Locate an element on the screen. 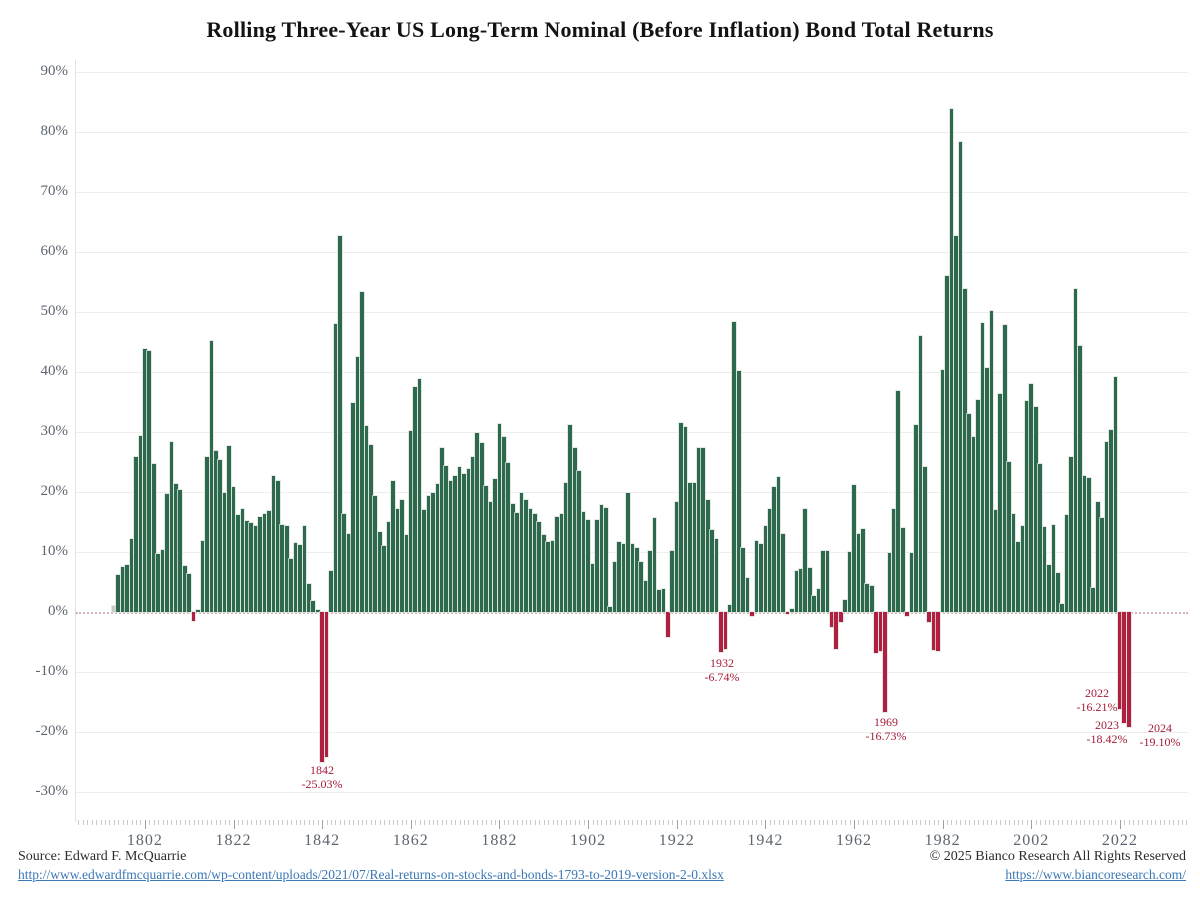 This screenshot has width=1200, height=900. bar-1942 is located at coordinates (765, 569).